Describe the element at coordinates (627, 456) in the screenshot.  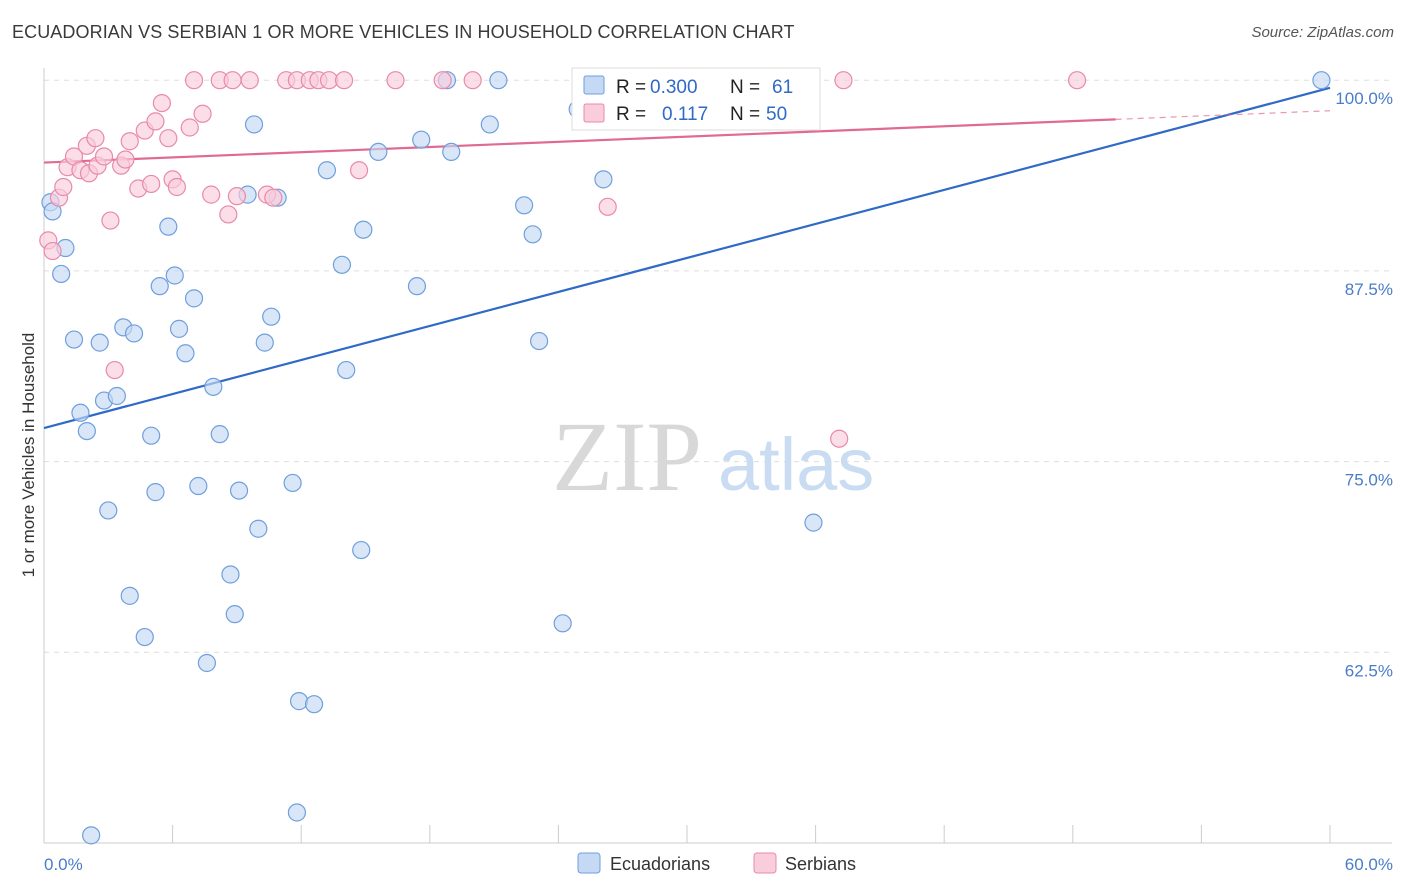
I see `watermark-zip-text: ZIP` at that location.